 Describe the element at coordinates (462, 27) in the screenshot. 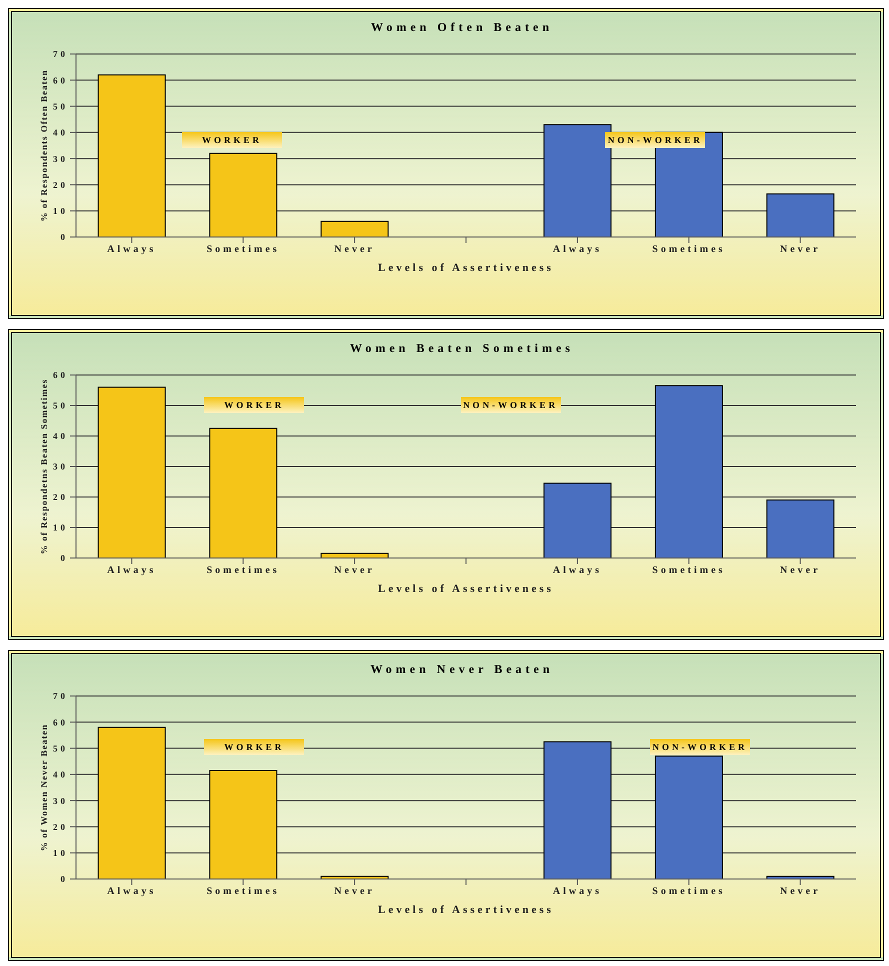

I see `chart-title: Women Often Beaten` at that location.